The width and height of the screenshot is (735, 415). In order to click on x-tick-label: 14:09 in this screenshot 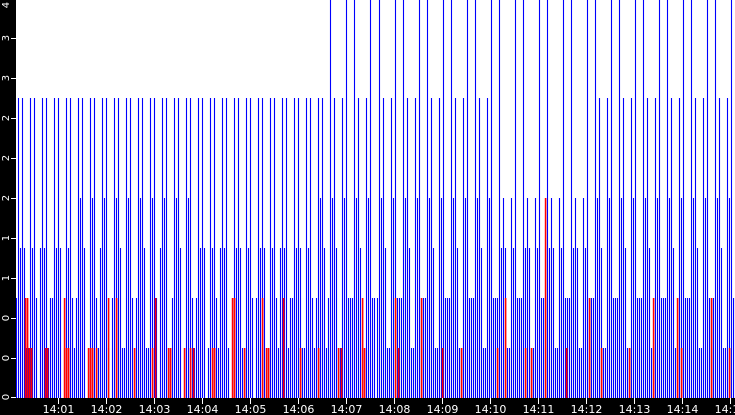, I will do `click(443, 409)`.